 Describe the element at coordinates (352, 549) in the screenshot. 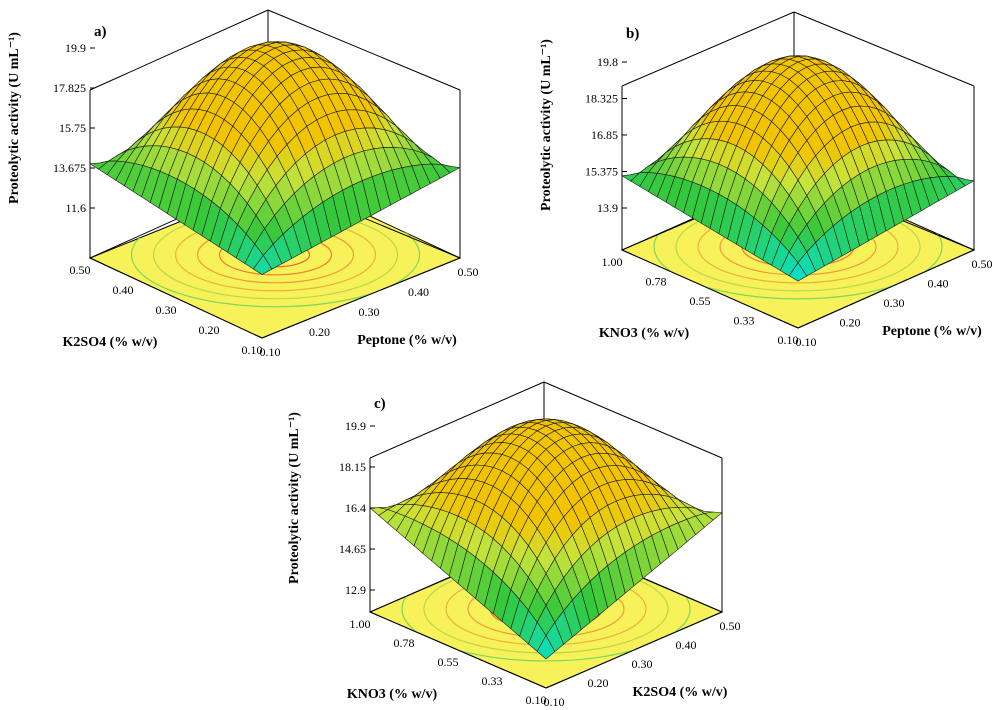

I see `z-tick-label: 14.65` at that location.